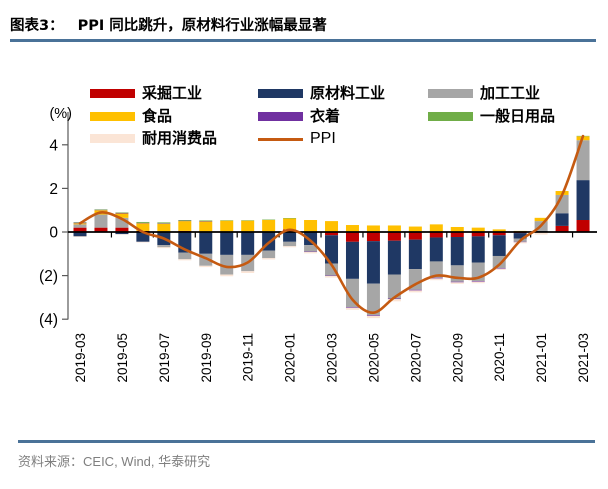 The height and width of the screenshot is (489, 608). I want to click on x-axis-label: 2021-03, so click(583, 358).